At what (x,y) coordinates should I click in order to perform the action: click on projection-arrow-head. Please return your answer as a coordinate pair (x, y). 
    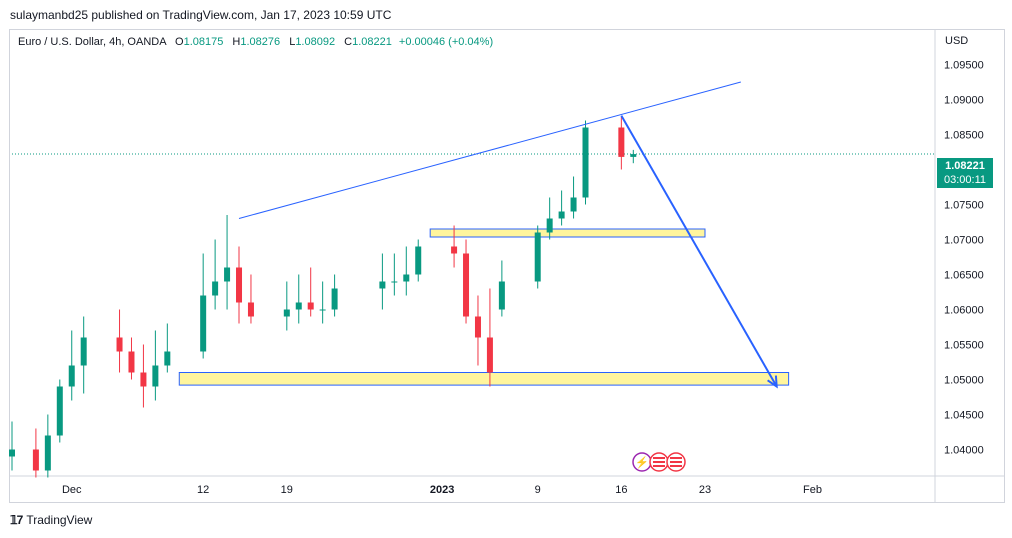
    Looking at the image, I should click on (772, 382).